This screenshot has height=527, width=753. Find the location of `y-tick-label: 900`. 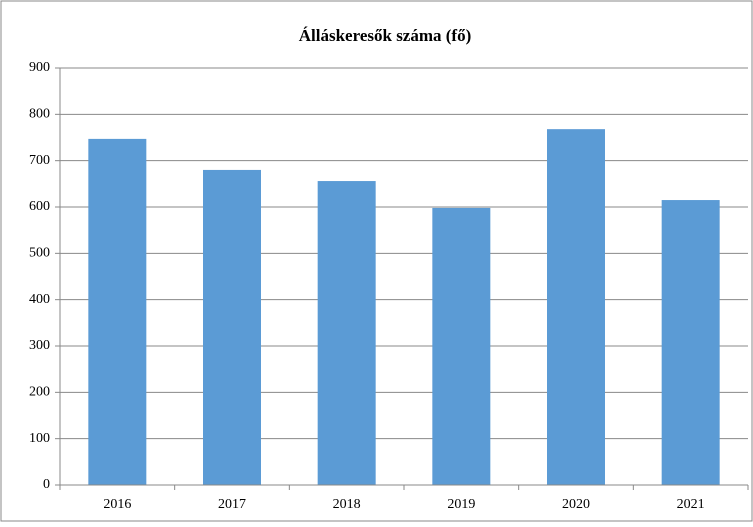

y-tick-label: 900 is located at coordinates (39, 67).